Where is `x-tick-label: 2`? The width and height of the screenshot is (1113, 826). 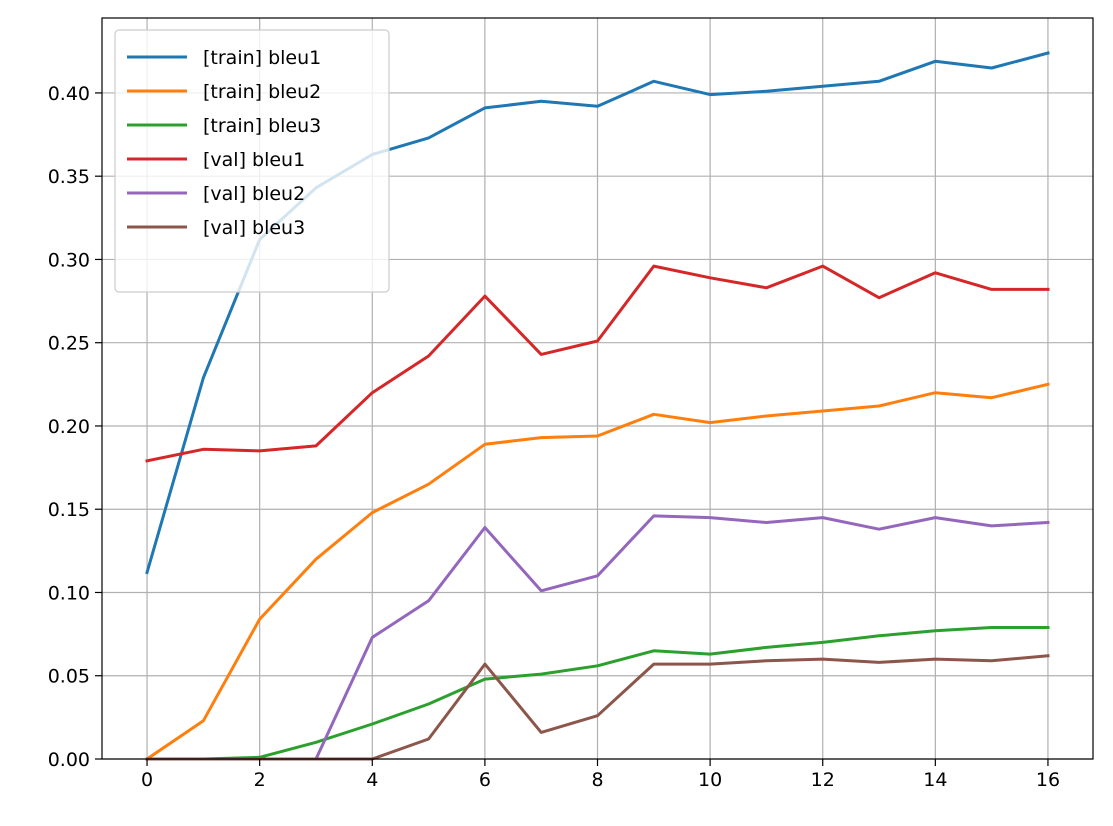 x-tick-label: 2 is located at coordinates (260, 780).